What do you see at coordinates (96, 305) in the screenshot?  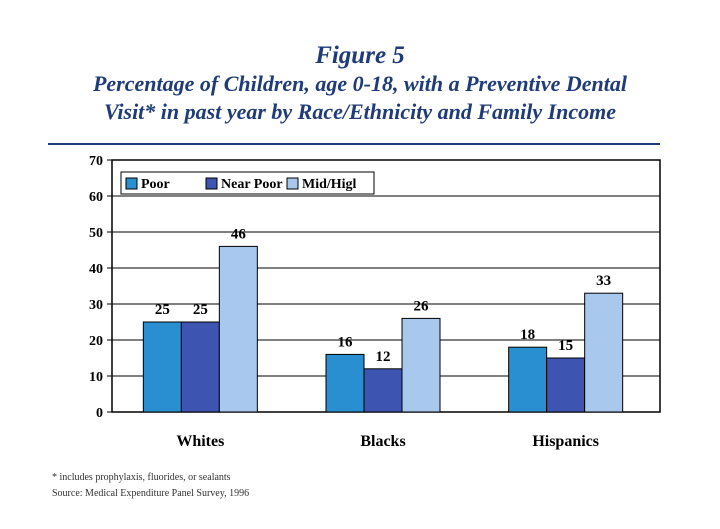 I see `y-tick-label: 30` at bounding box center [96, 305].